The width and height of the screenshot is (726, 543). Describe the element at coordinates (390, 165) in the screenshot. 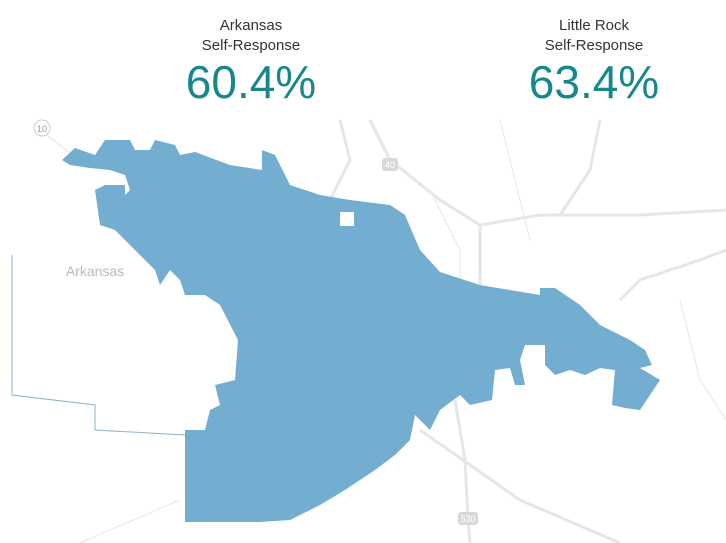

I see `shield: 40` at that location.